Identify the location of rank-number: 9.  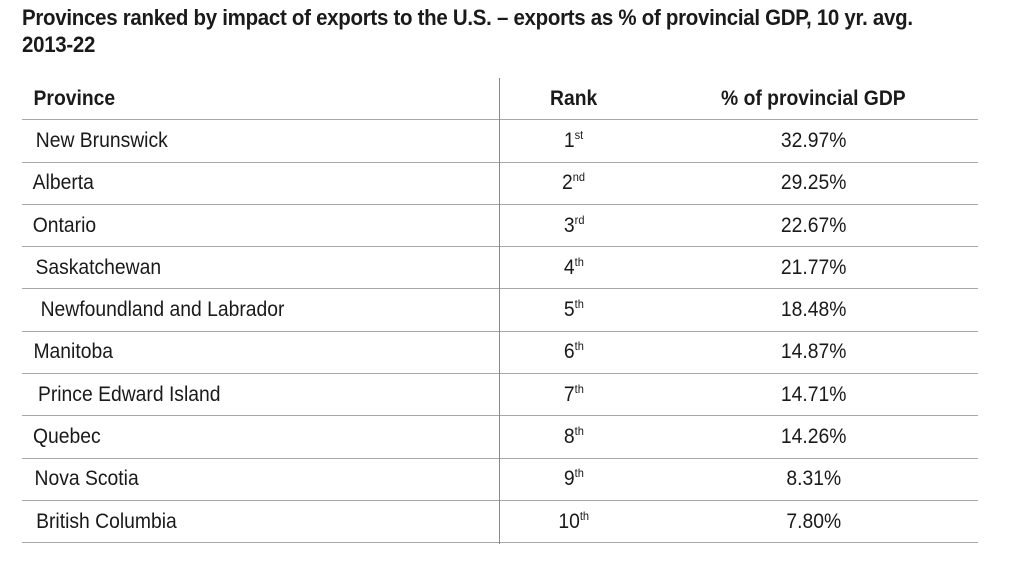
(569, 479).